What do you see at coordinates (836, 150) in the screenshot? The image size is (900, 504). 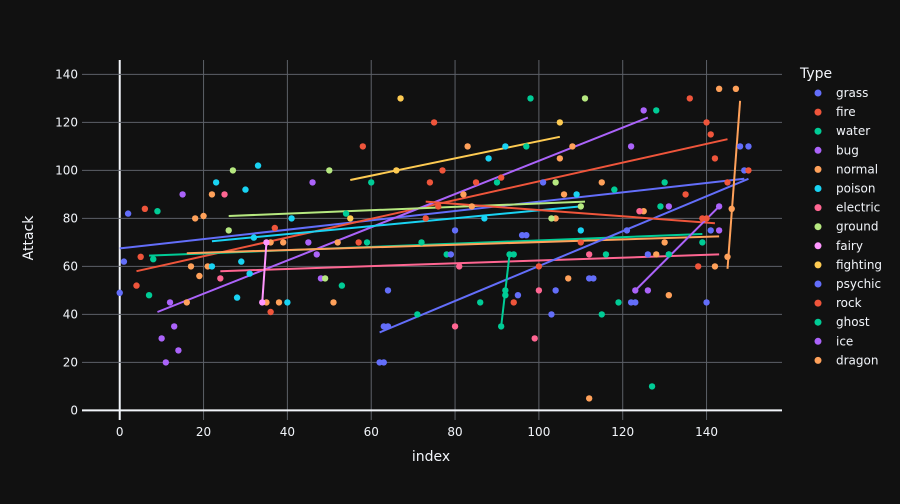 I see `legend-item-bug: bug` at bounding box center [836, 150].